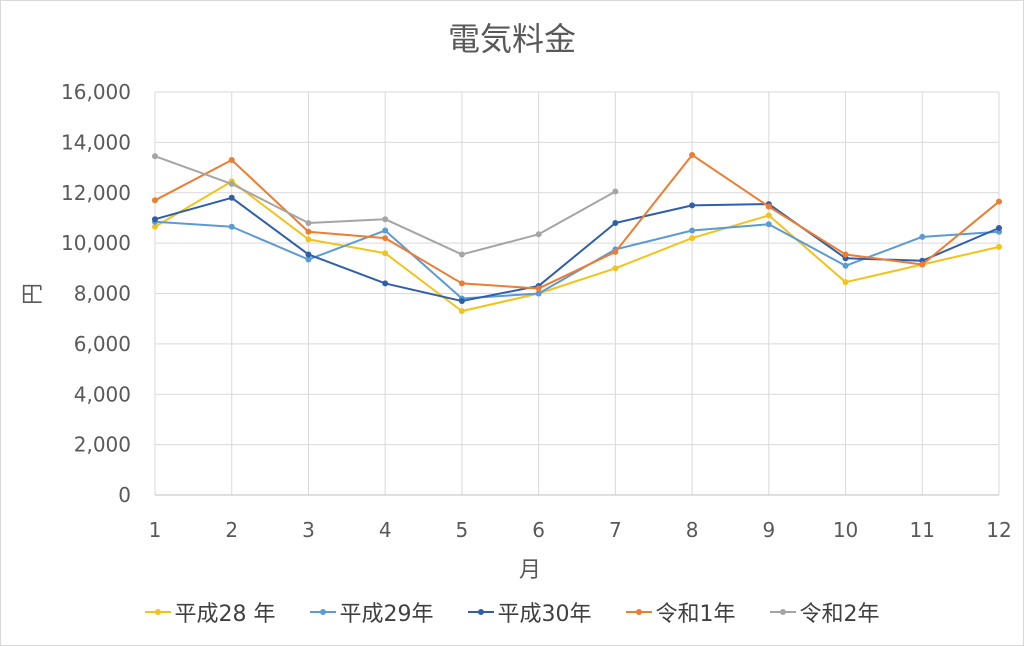 The image size is (1024, 646). Describe the element at coordinates (462, 530) in the screenshot. I see `x-tick-label: 5` at that location.